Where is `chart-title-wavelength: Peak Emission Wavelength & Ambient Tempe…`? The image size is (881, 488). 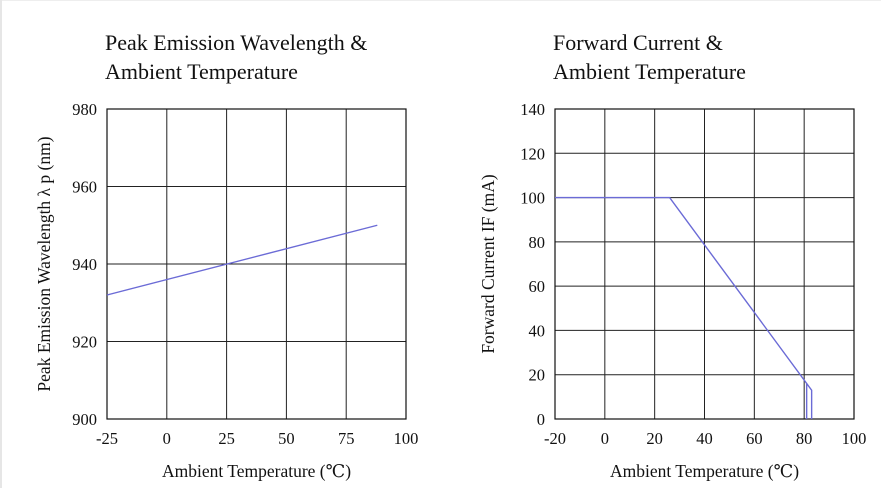 chart-title-wavelength: Peak Emission Wavelength & Ambient Tempe… is located at coordinates (236, 57).